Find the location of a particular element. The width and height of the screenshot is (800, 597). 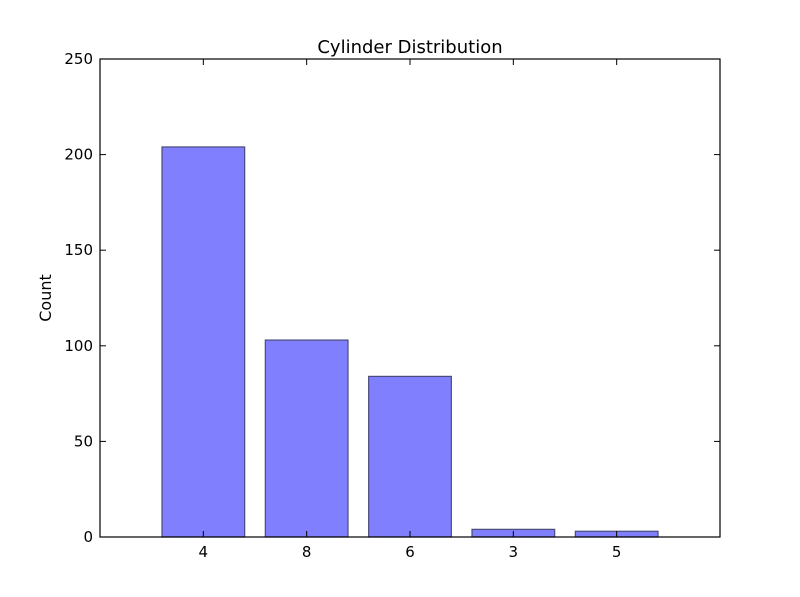

y-tick-label: 100 is located at coordinates (78, 346).